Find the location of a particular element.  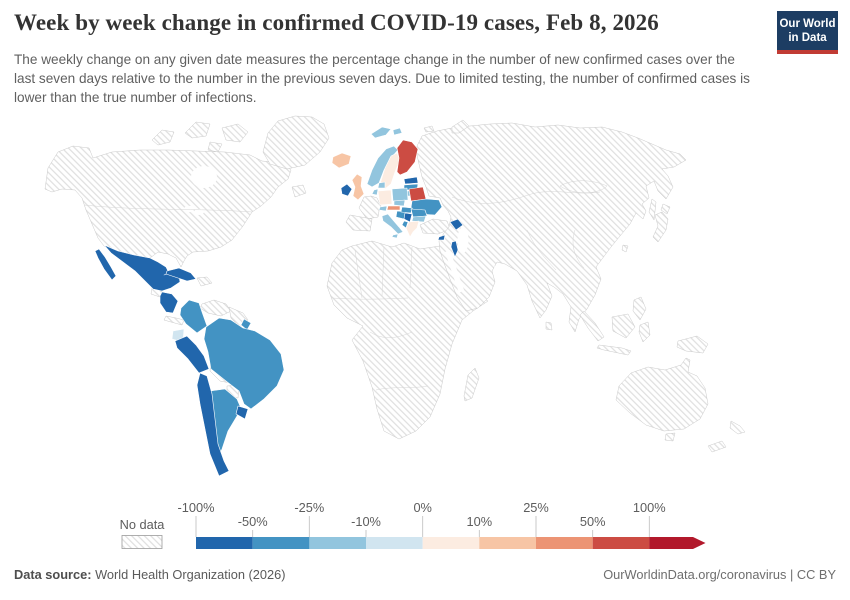

legend-tick-labels: -100% -25% 0% 25% 100% -50% -10% 10% 50% is located at coordinates (422, 514).